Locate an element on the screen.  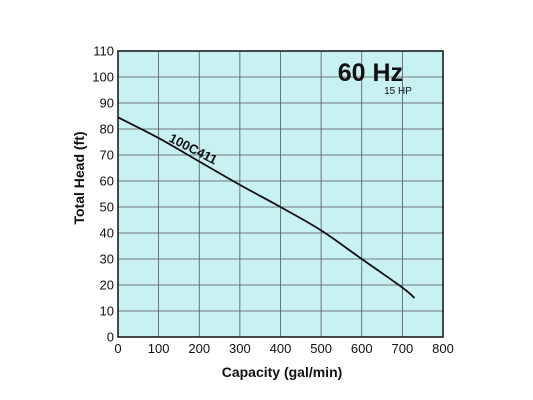
y-tick-label: 70 is located at coordinates (107, 155).